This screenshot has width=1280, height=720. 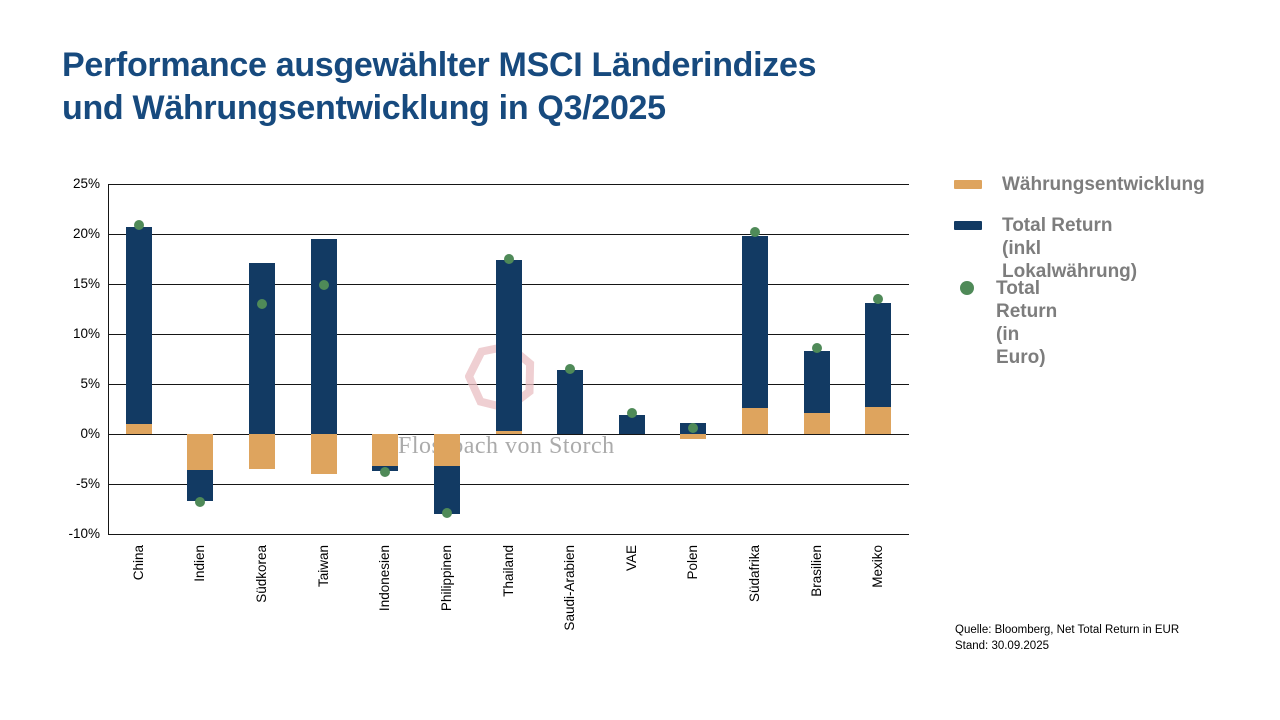 I want to click on dot-euro-return-Brasilien, so click(x=816, y=348).